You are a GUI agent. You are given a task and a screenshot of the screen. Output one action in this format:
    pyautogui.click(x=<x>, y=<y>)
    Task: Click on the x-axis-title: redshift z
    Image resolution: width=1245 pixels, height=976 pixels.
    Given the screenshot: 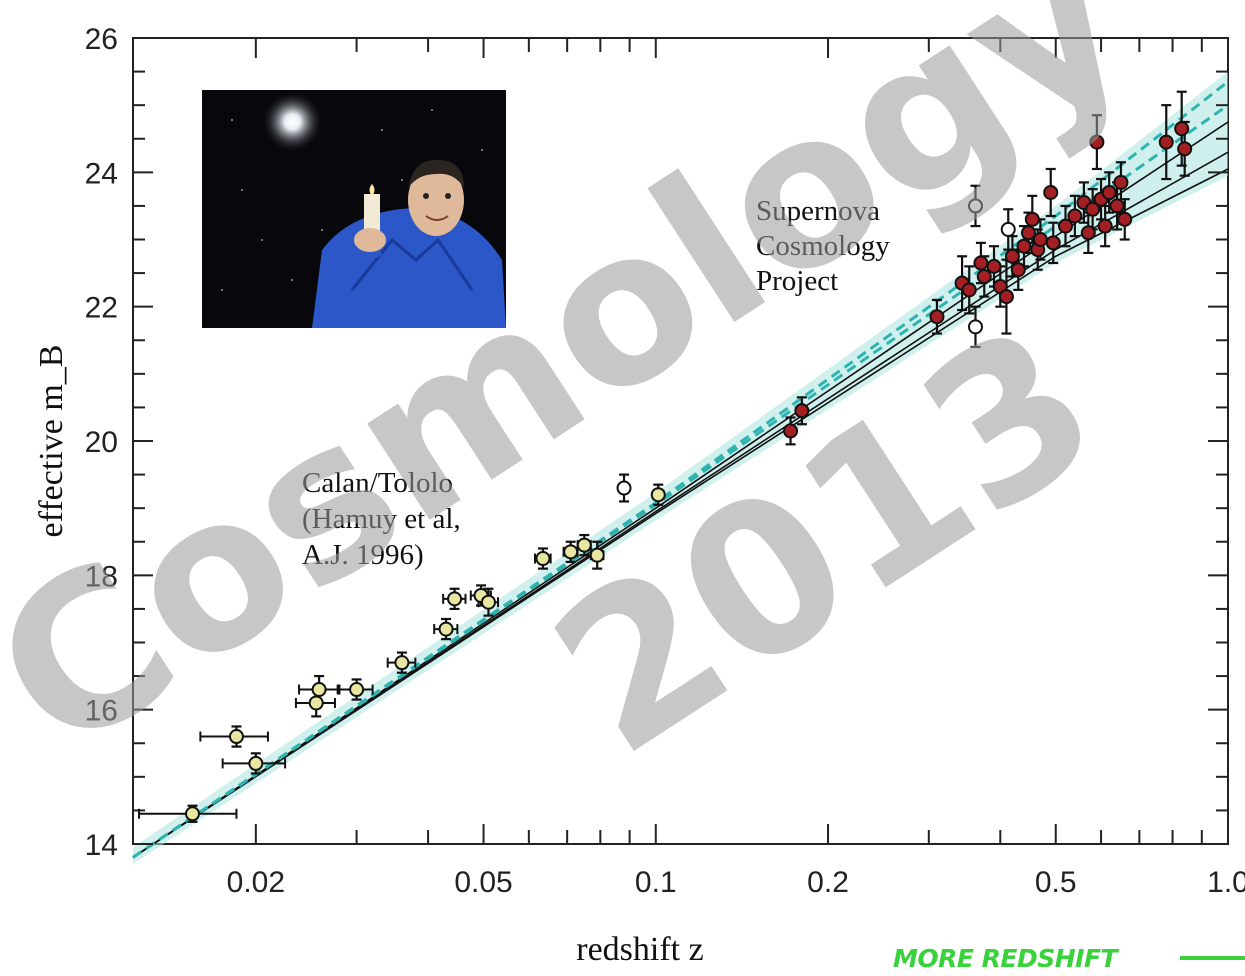 What is the action you would take?
    pyautogui.click(x=639, y=949)
    